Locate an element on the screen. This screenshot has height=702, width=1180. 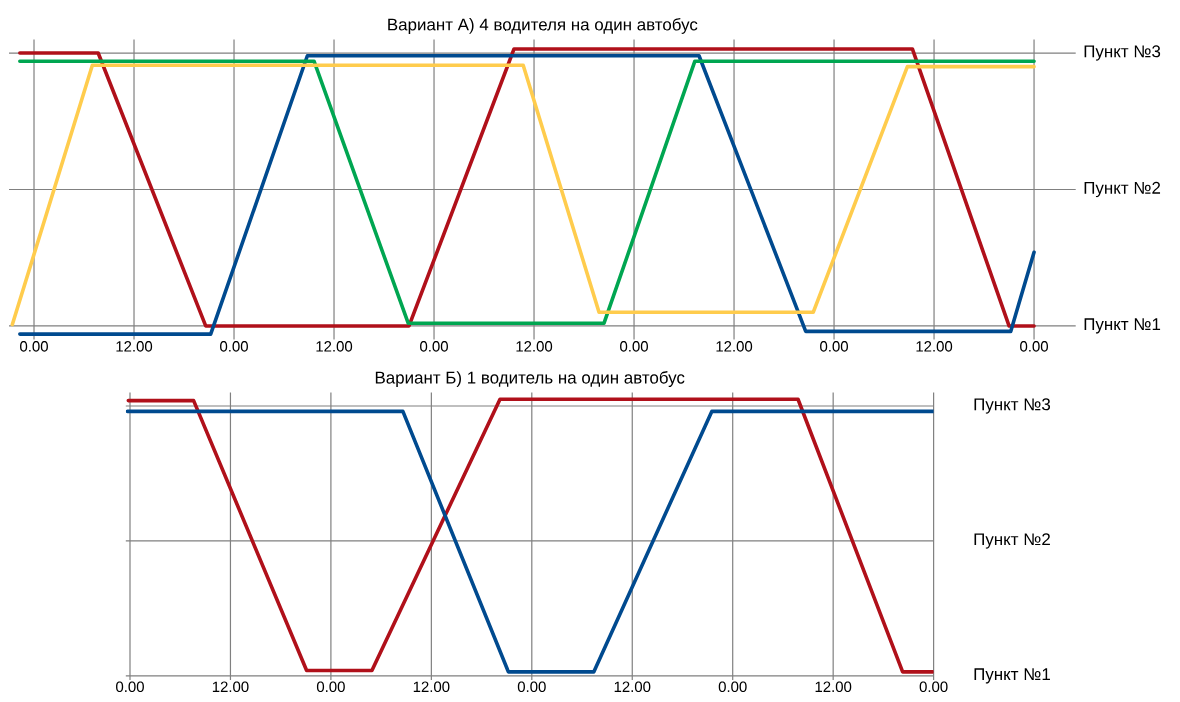
chart-title: Вариант Б) 1 водитель на один автобус is located at coordinates (530, 379).